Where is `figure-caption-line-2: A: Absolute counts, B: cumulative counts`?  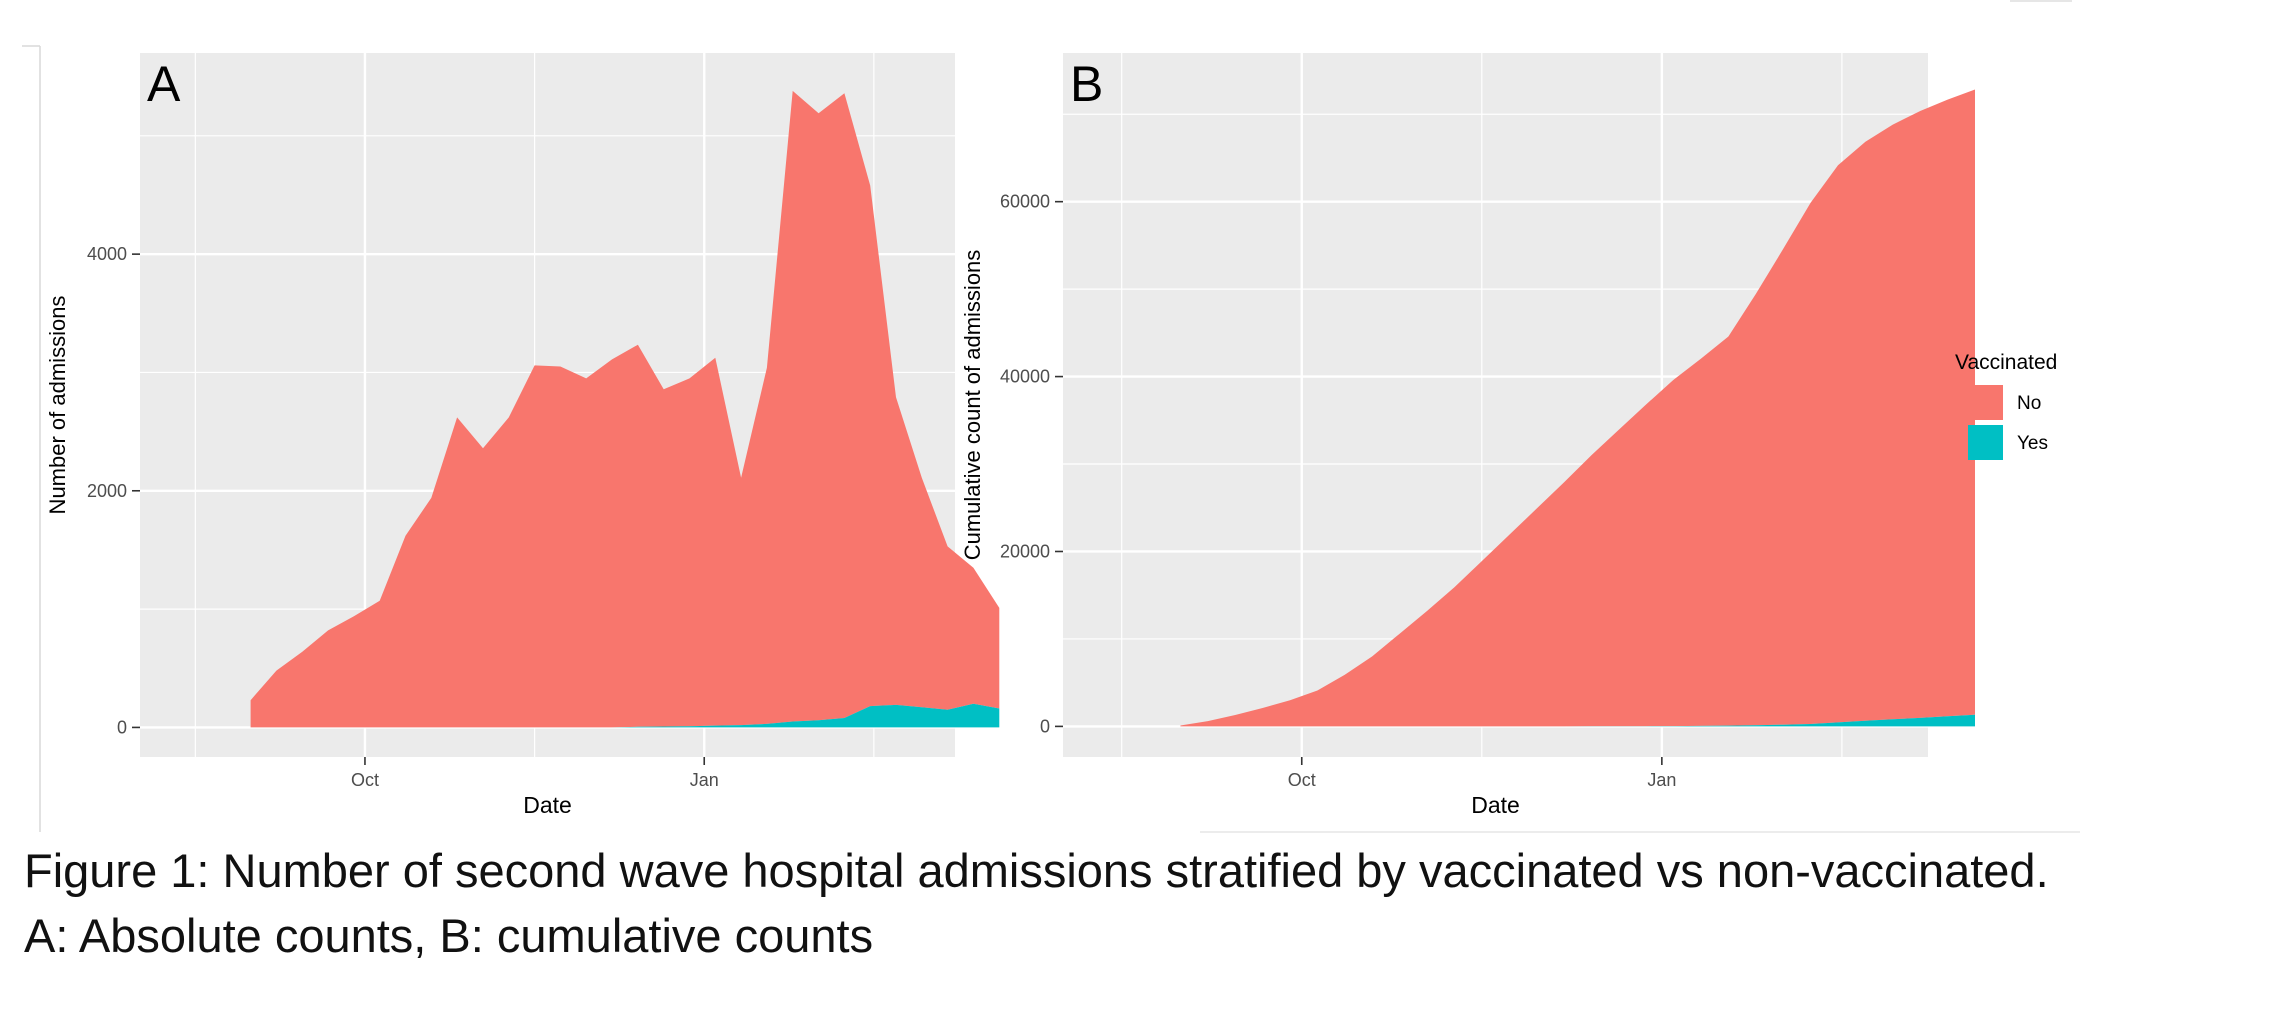
figure-caption-line-2: A: Absolute counts, B: cumulative counts is located at coordinates (449, 935).